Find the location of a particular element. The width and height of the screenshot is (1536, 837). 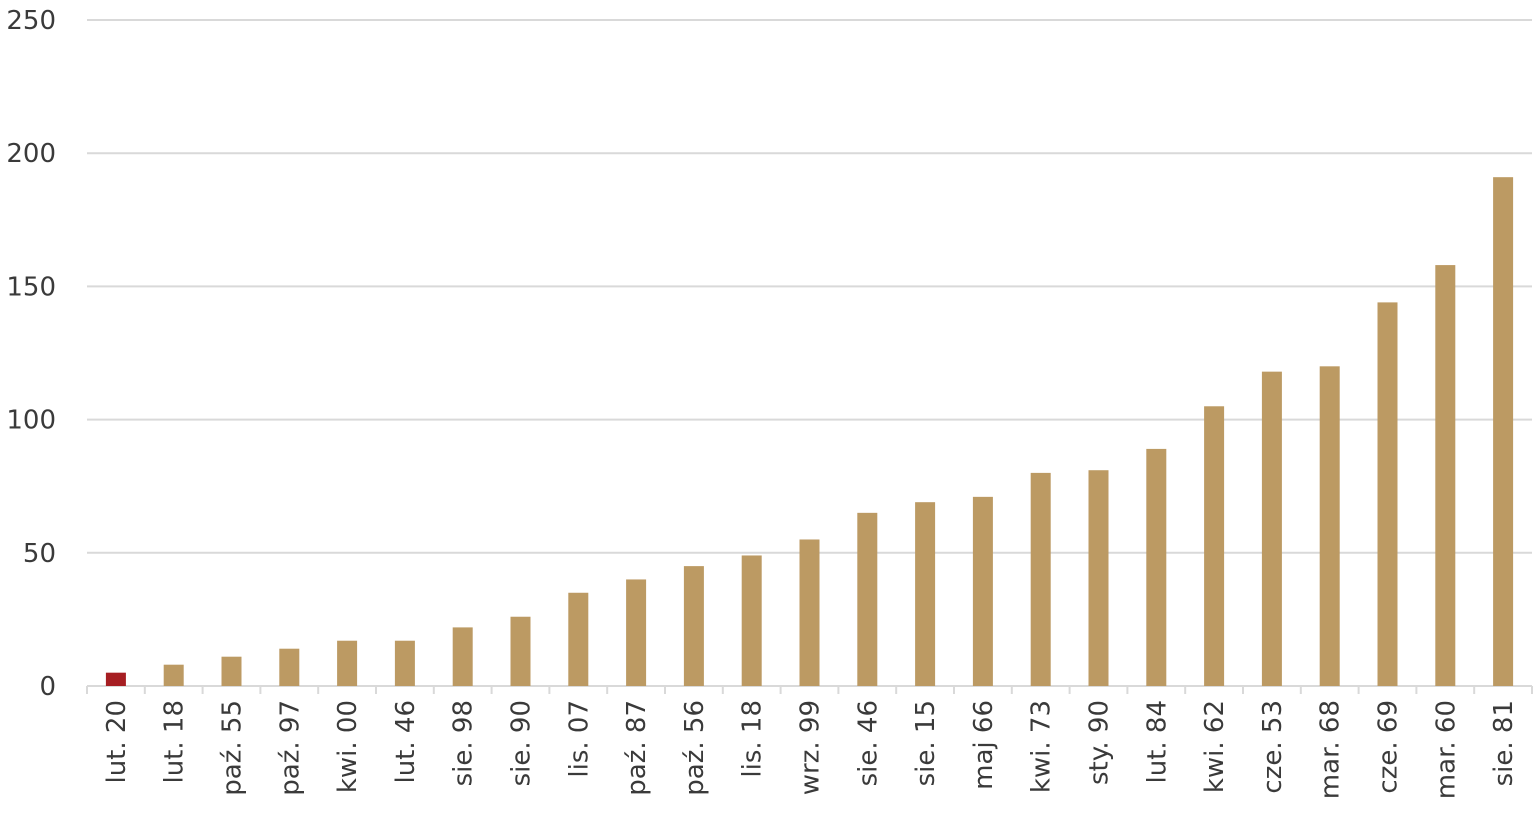

x-tick-label: mar. 68 is located at coordinates (1331, 749).